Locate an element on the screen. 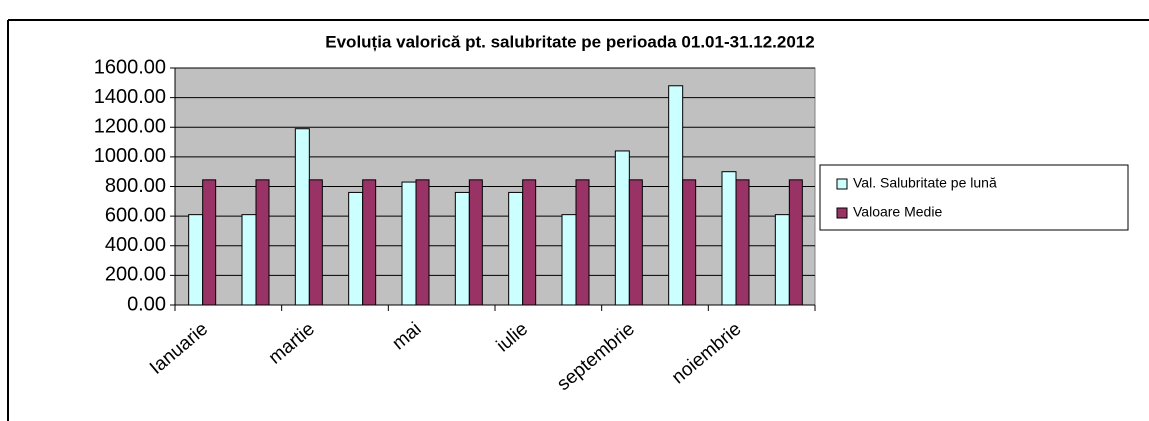  y-tick-label: 600.00 is located at coordinates (135, 215).